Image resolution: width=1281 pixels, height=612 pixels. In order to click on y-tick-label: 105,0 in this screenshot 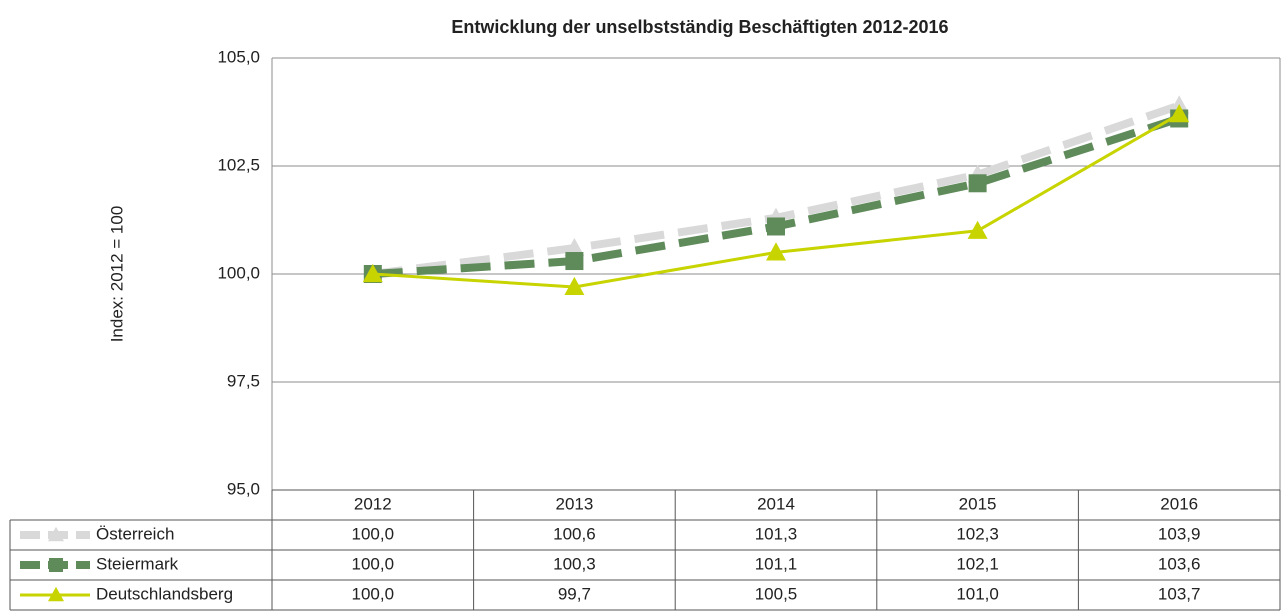, I will do `click(238, 56)`.